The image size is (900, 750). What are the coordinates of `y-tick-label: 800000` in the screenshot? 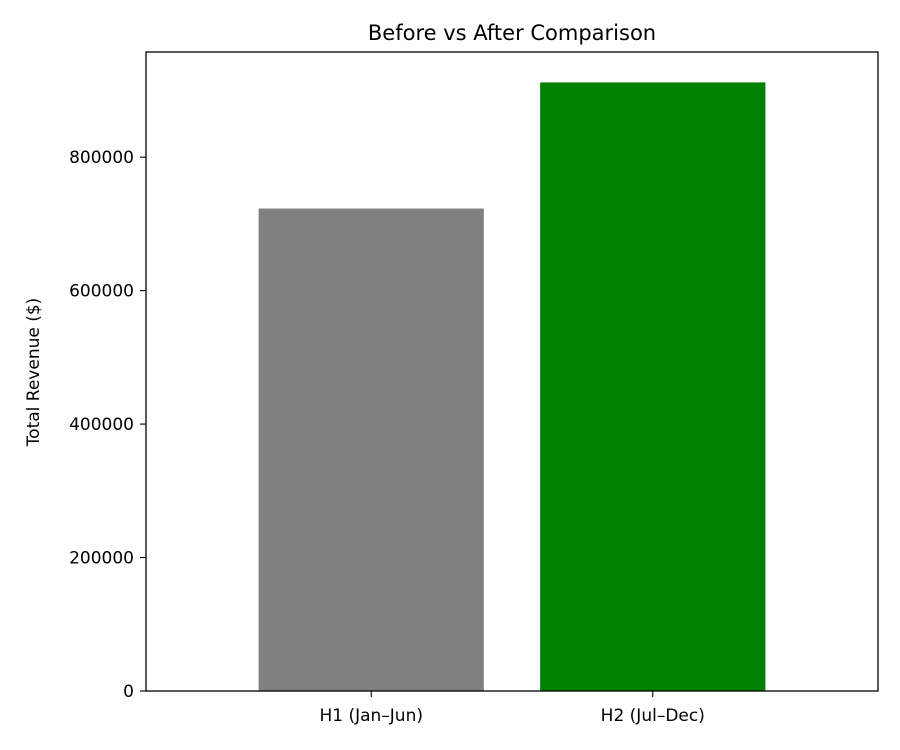 It's located at (101, 158).